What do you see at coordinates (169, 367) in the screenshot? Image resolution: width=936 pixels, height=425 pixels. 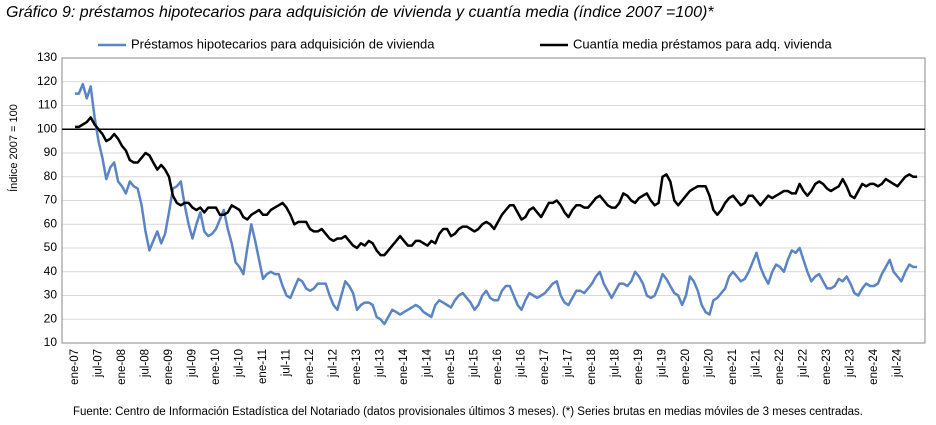 I see `x-tick-label: ene-09` at bounding box center [169, 367].